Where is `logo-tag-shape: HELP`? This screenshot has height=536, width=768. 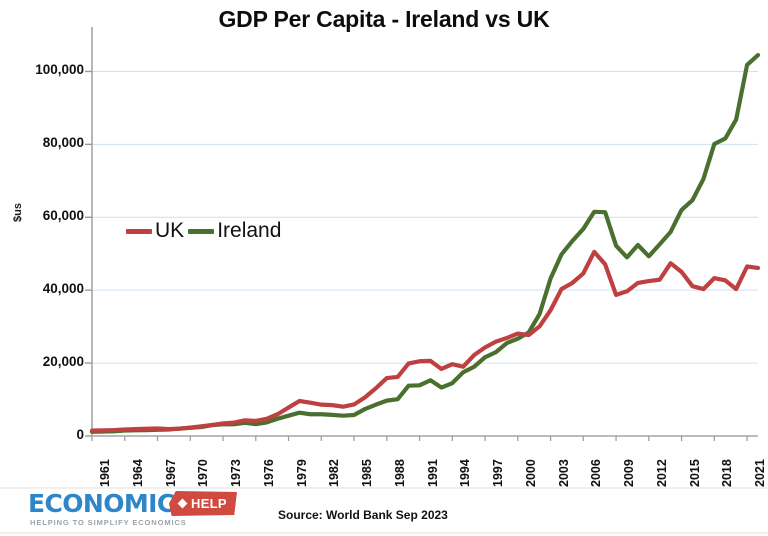
logo-tag-shape: HELP is located at coordinates (203, 503).